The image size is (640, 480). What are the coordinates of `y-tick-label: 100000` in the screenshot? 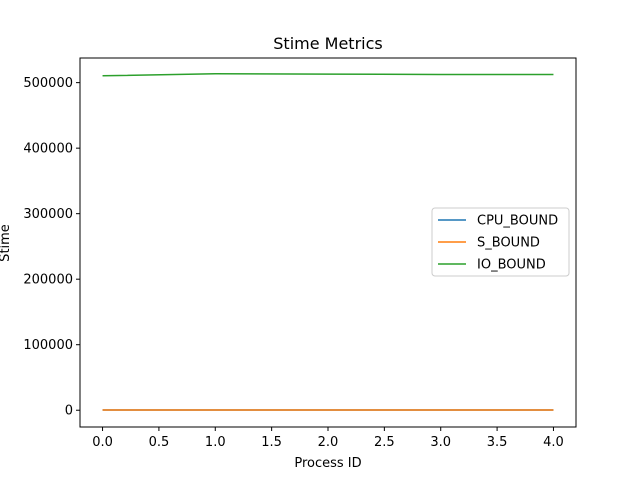 It's located at (48, 345).